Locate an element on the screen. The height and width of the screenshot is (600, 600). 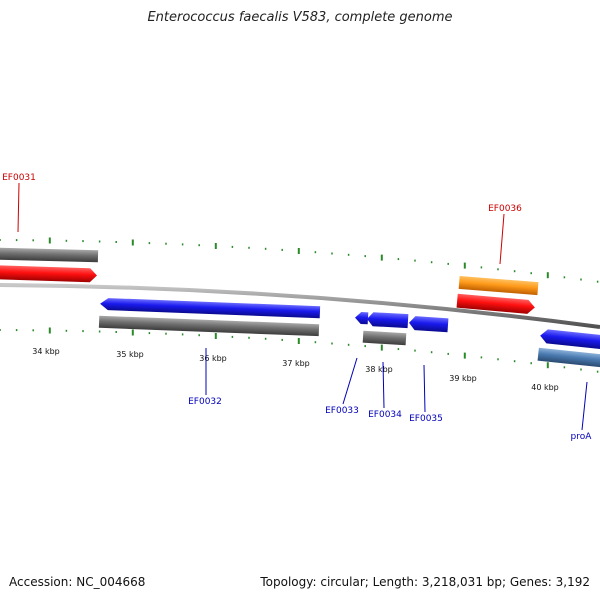
leader-ef0035 is located at coordinates (424, 388).